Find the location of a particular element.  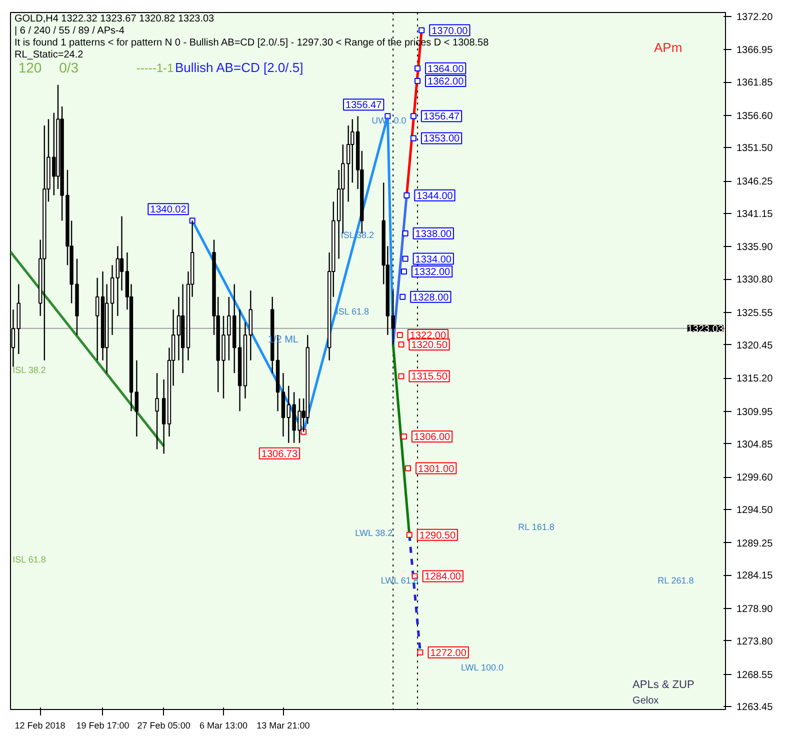

data-label: 1322.00 is located at coordinates (428, 336).